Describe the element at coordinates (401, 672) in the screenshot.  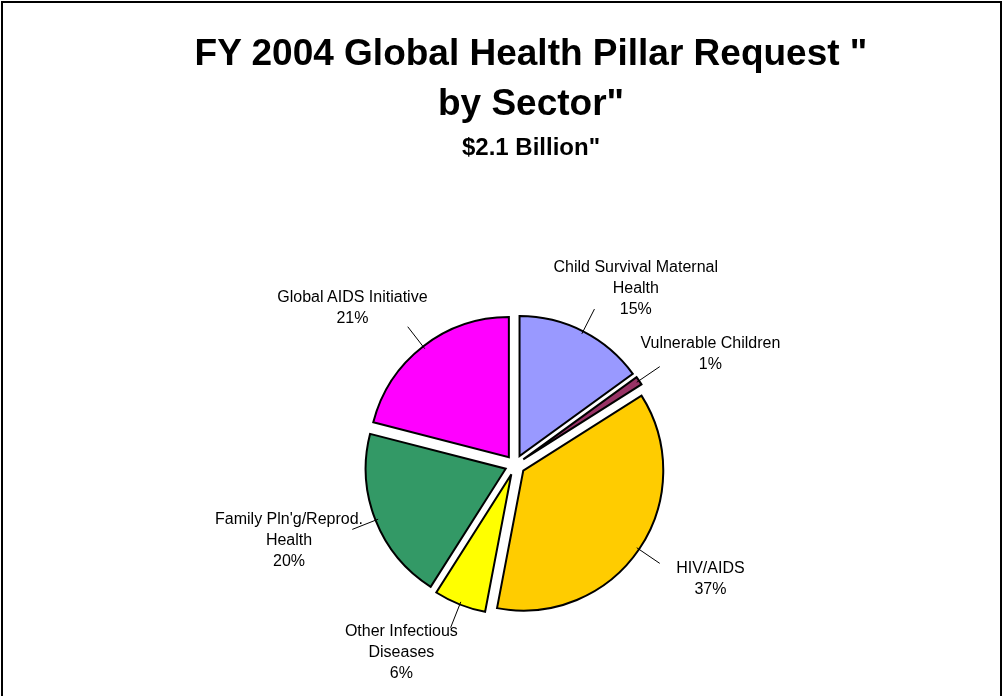
I see `data-label: 6%` at that location.